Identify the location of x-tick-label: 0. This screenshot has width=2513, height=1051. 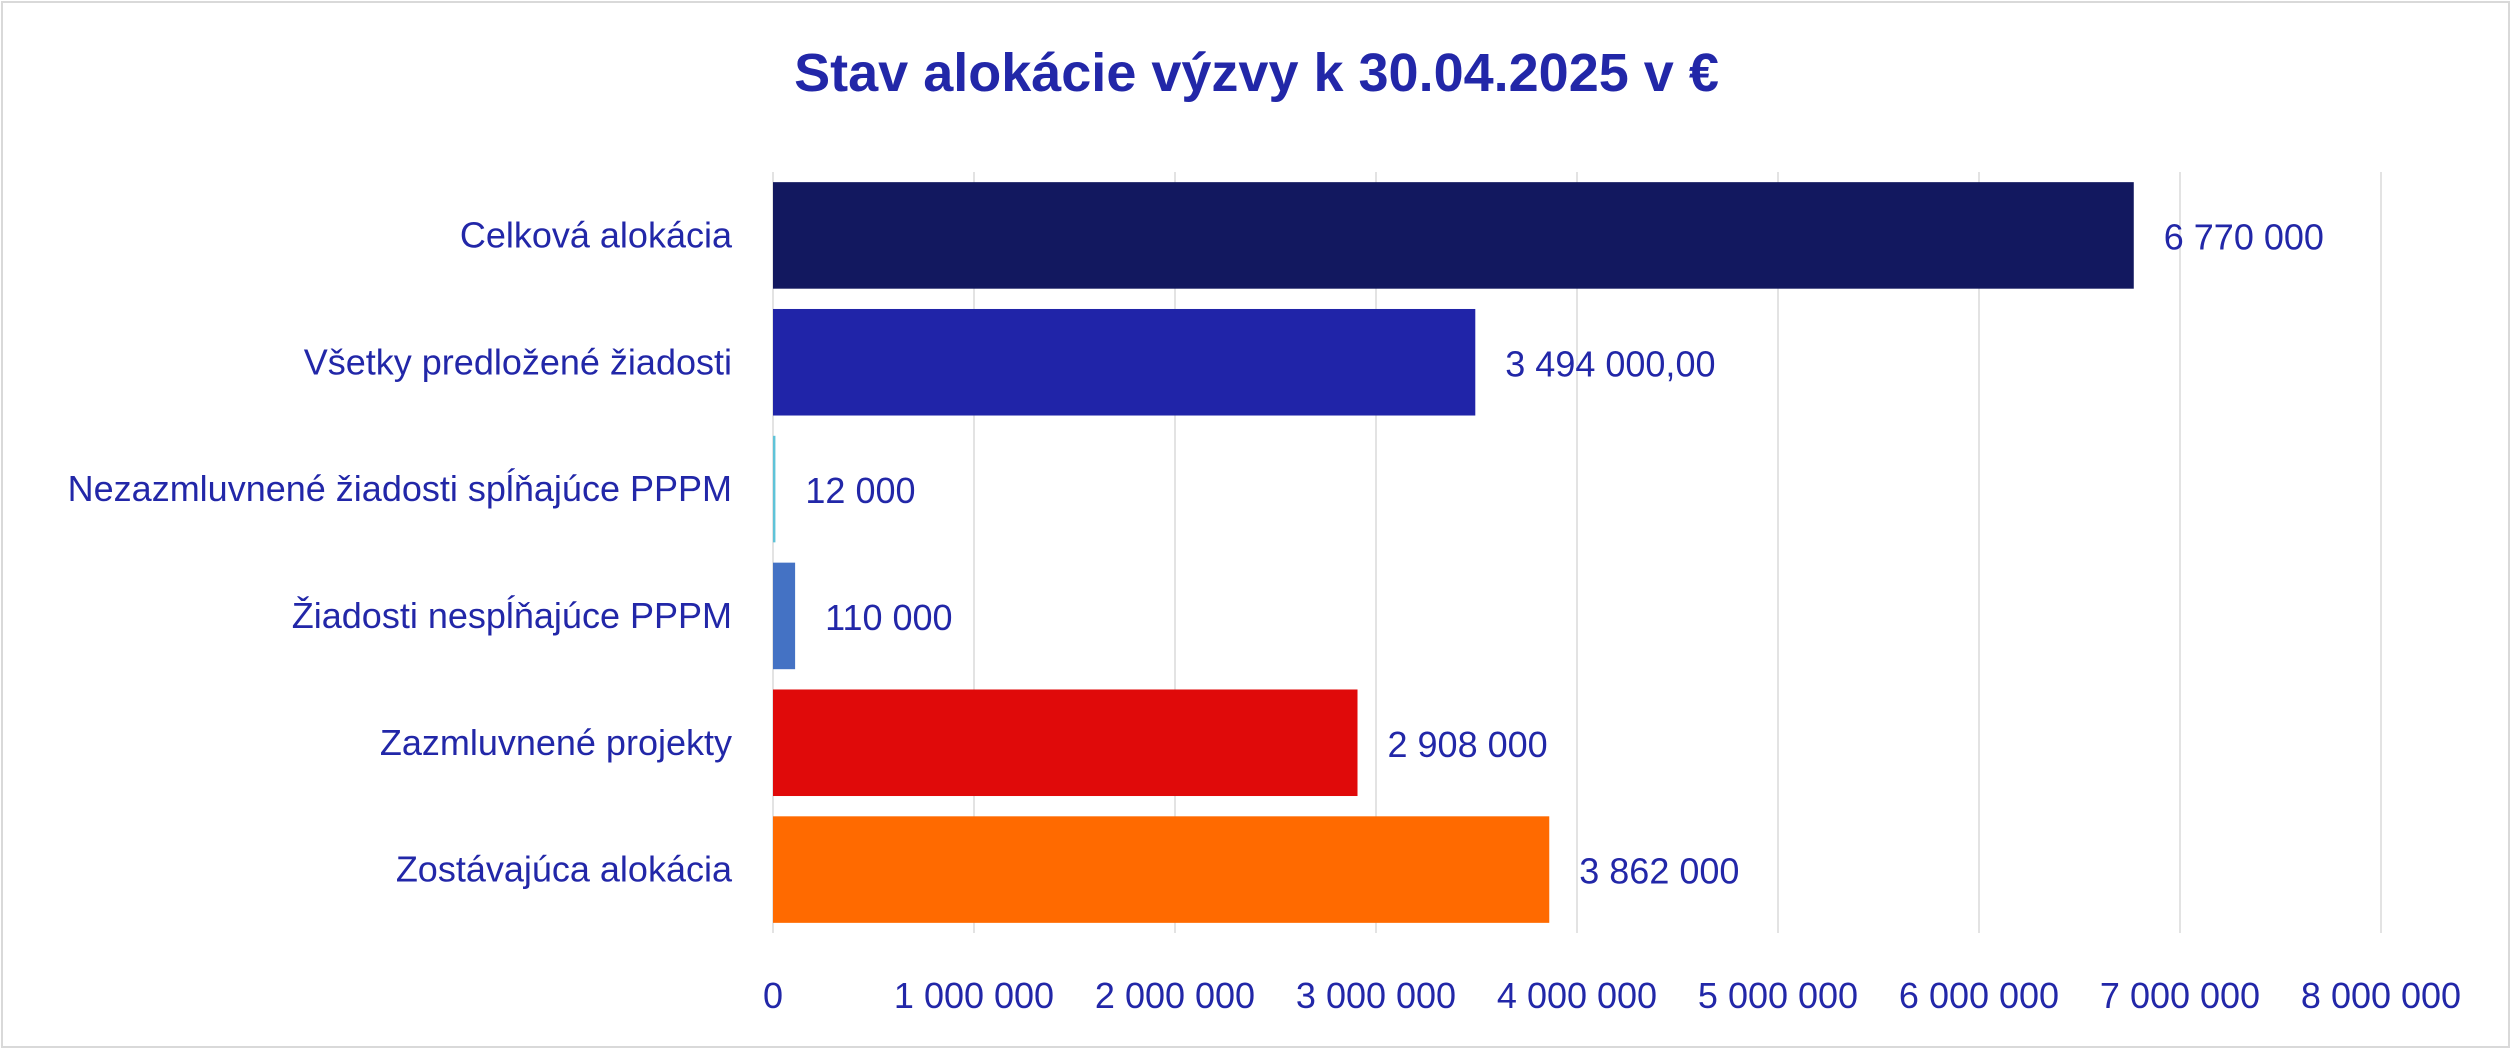
(773, 995).